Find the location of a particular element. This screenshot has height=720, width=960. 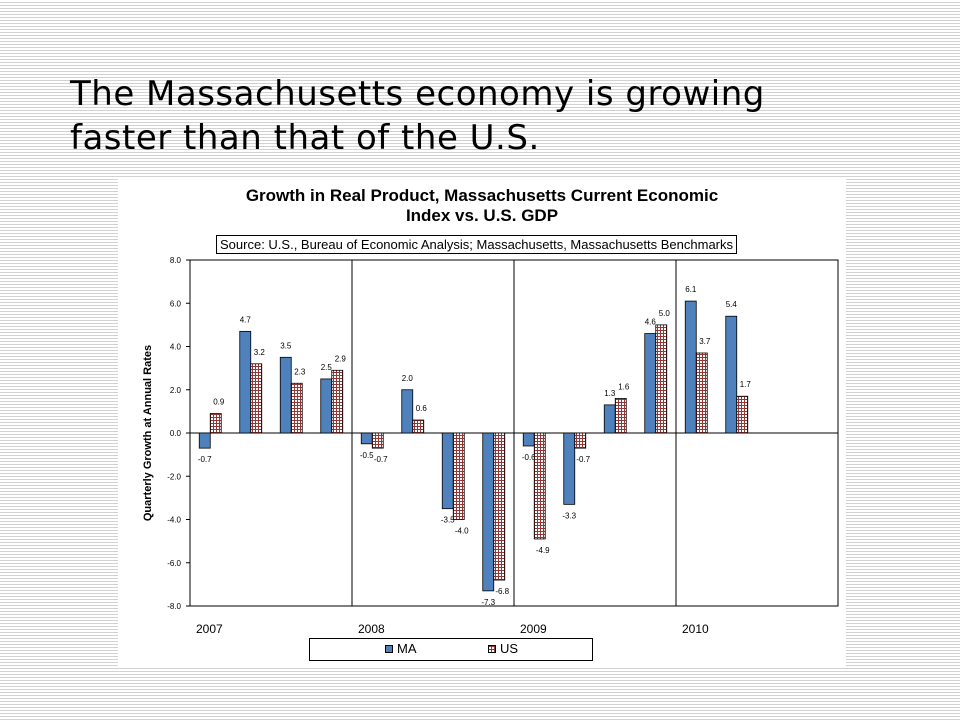

y-tick-label: 0.0 is located at coordinates (176, 433).